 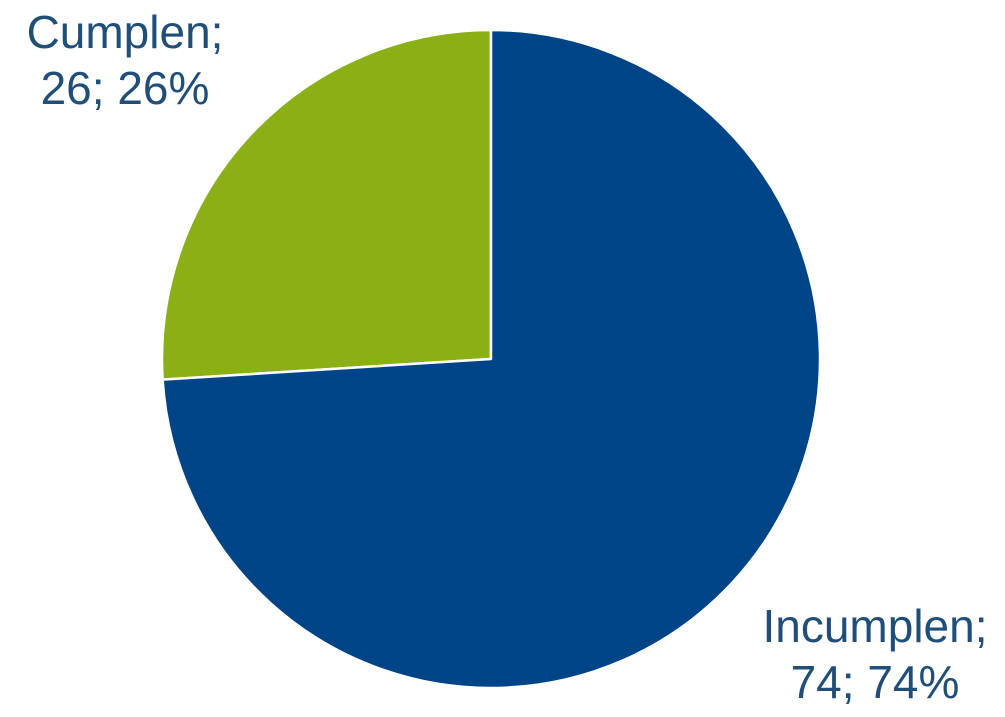 I want to click on data-label-incumplen-value: 74; 74%, so click(x=875, y=682).